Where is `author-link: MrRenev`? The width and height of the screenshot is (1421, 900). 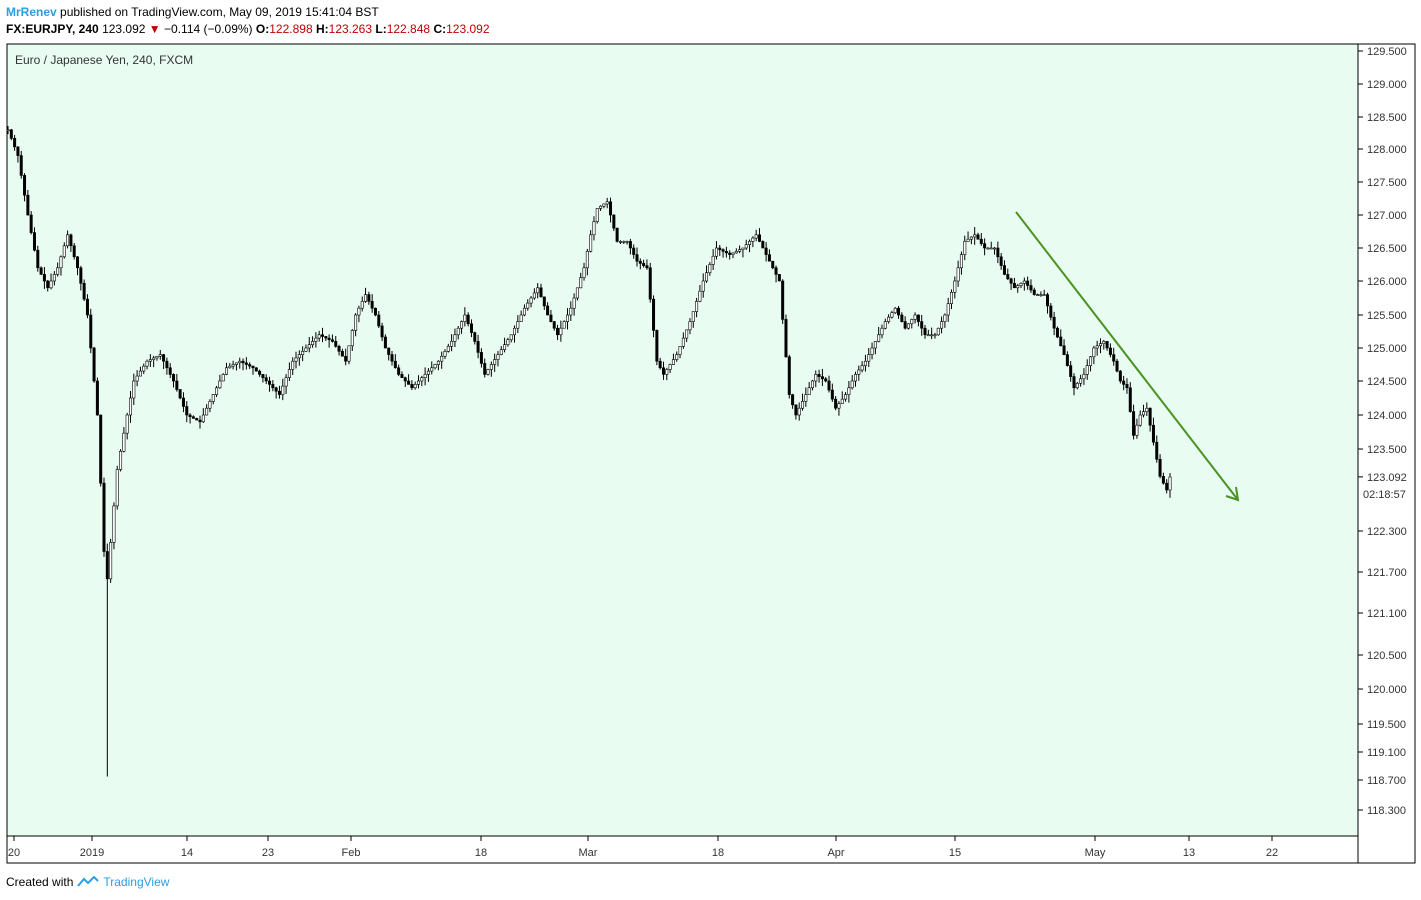 author-link: MrRenev is located at coordinates (31, 12).